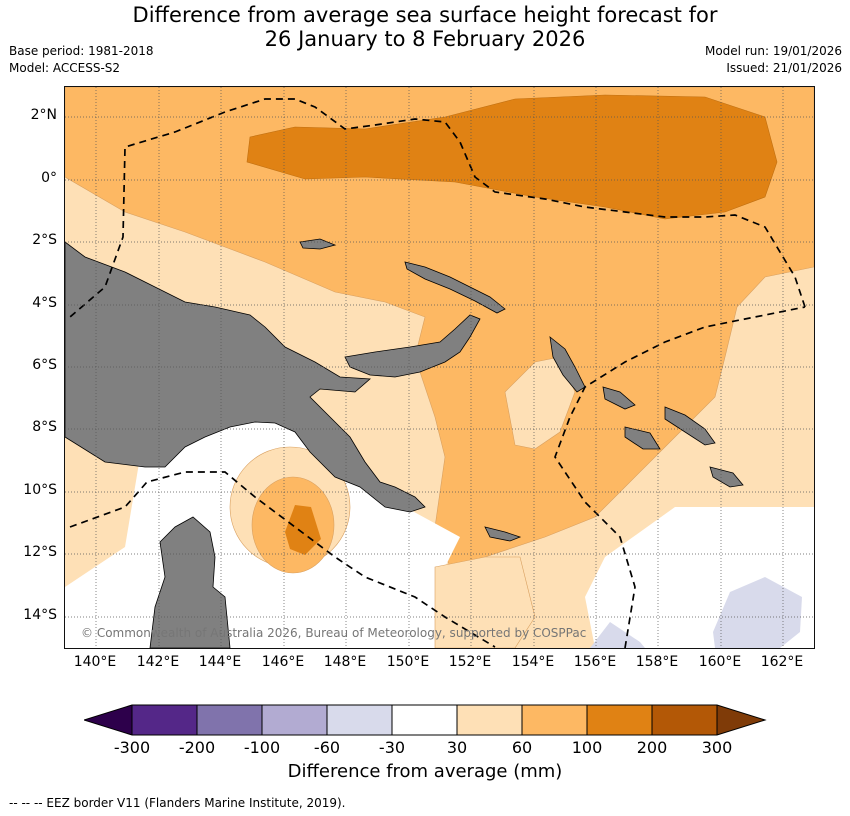 This screenshot has height=816, width=850. What do you see at coordinates (44, 427) in the screenshot?
I see `lat-label-8s: 8°S` at bounding box center [44, 427].